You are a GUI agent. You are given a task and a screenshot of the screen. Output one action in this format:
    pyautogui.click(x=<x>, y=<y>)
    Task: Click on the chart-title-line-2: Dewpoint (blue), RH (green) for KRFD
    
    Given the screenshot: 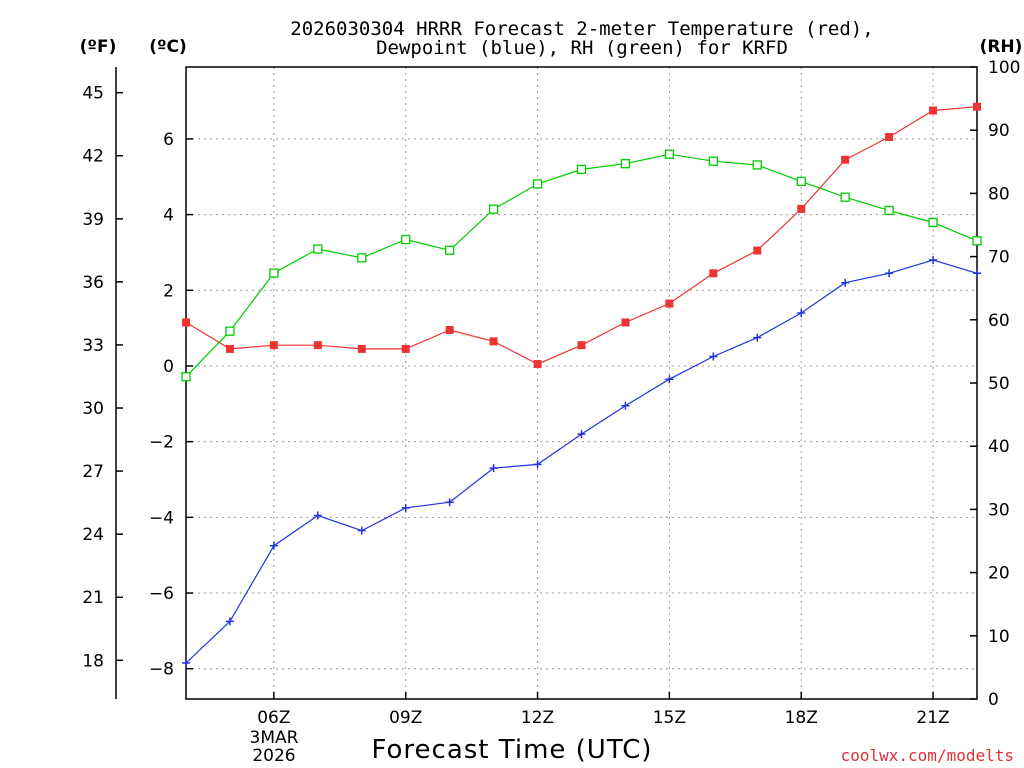 What is the action you would take?
    pyautogui.click(x=582, y=48)
    